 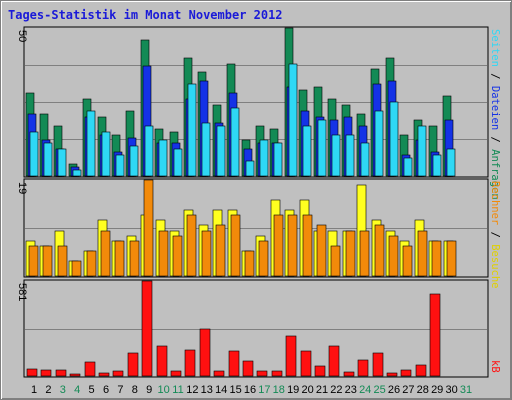 What do you see at coordinates (34, 390) in the screenshot?
I see `x-label-day-1: 1` at bounding box center [34, 390].